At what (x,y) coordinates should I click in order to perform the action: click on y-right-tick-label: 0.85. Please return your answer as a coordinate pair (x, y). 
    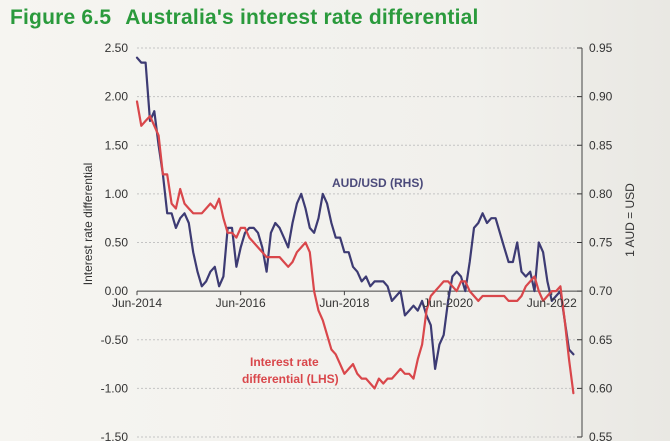
    Looking at the image, I should click on (601, 145).